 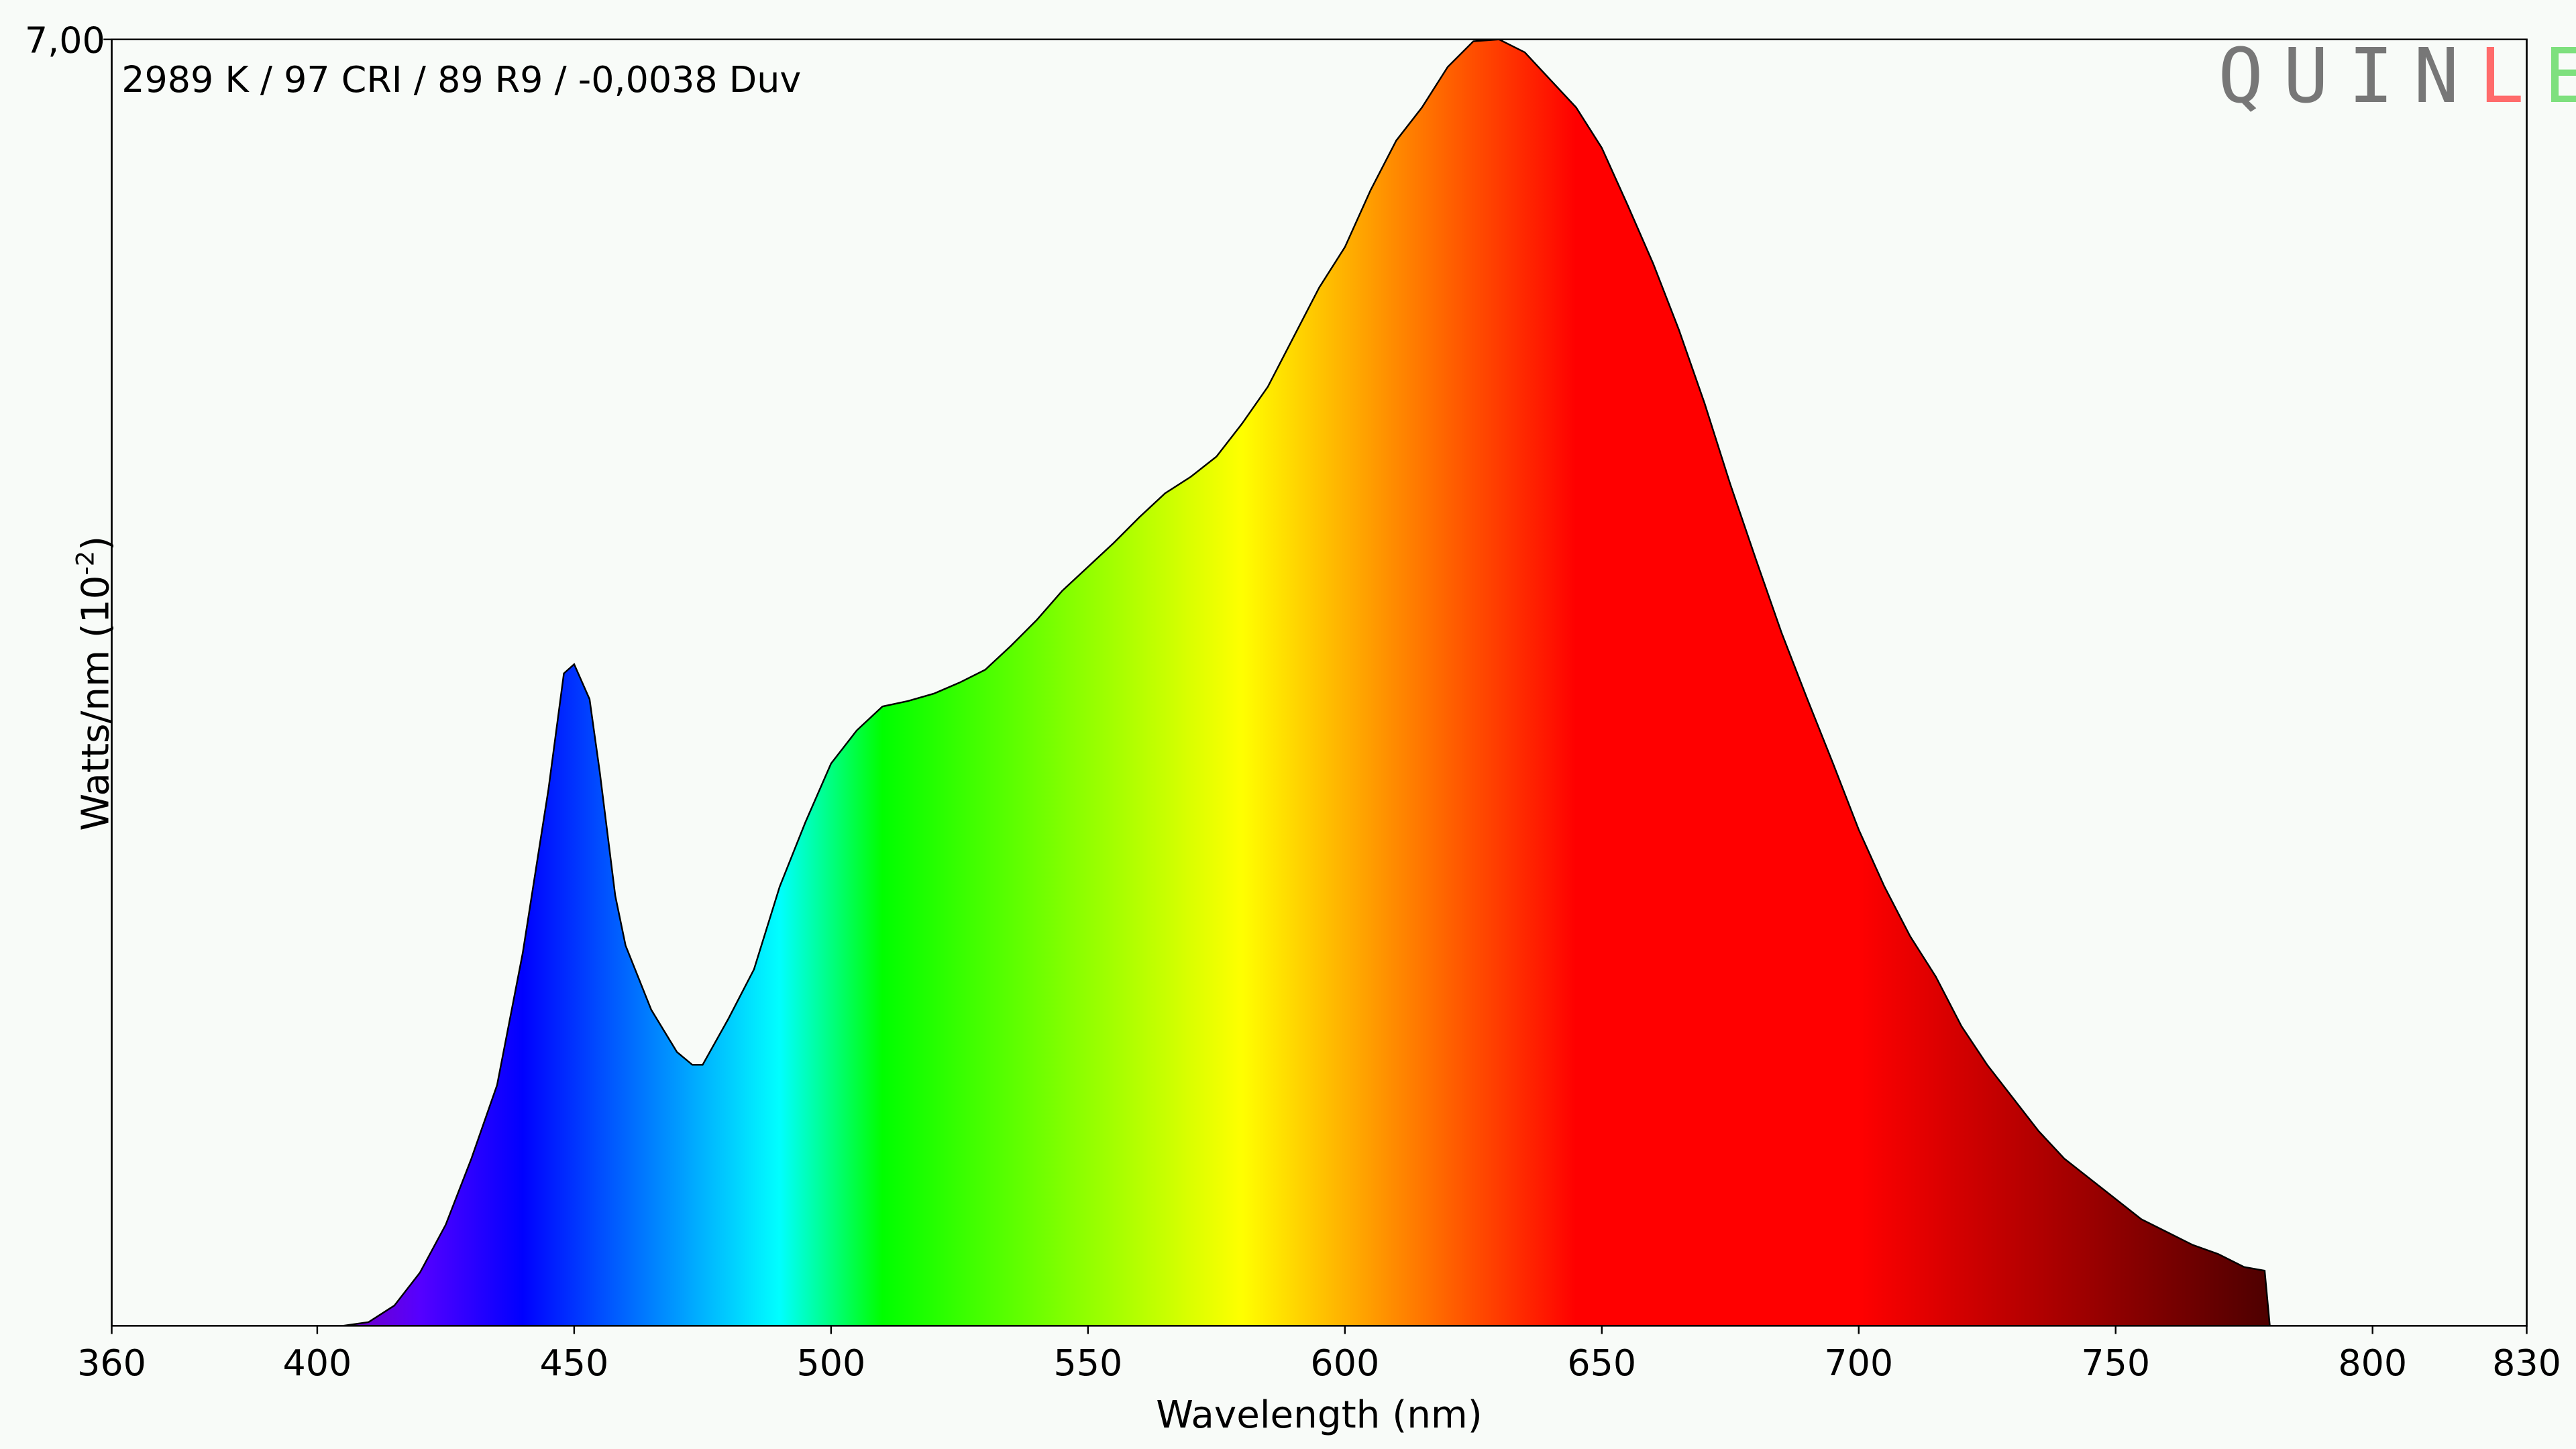 What do you see at coordinates (2526, 1363) in the screenshot?
I see `x-tick-label: 830` at bounding box center [2526, 1363].